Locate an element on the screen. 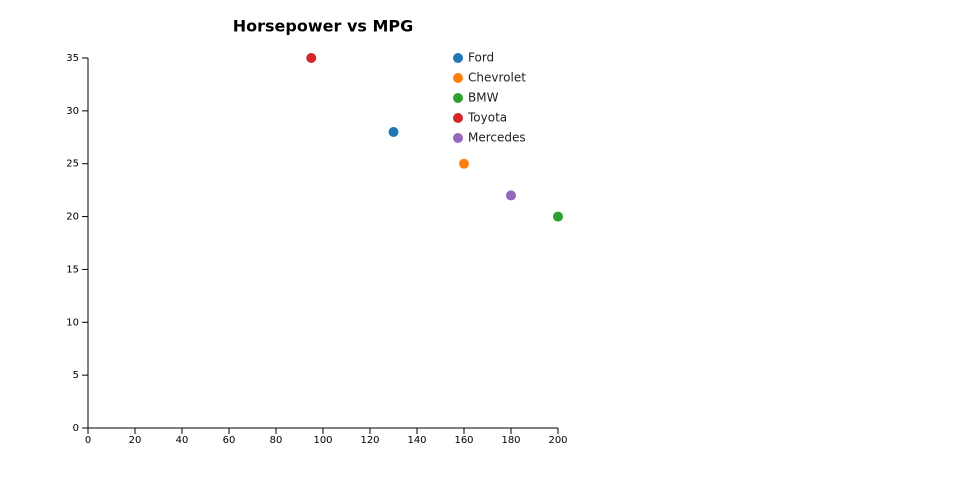 The image size is (960, 500). x-tick-label: 160 is located at coordinates (463, 440).